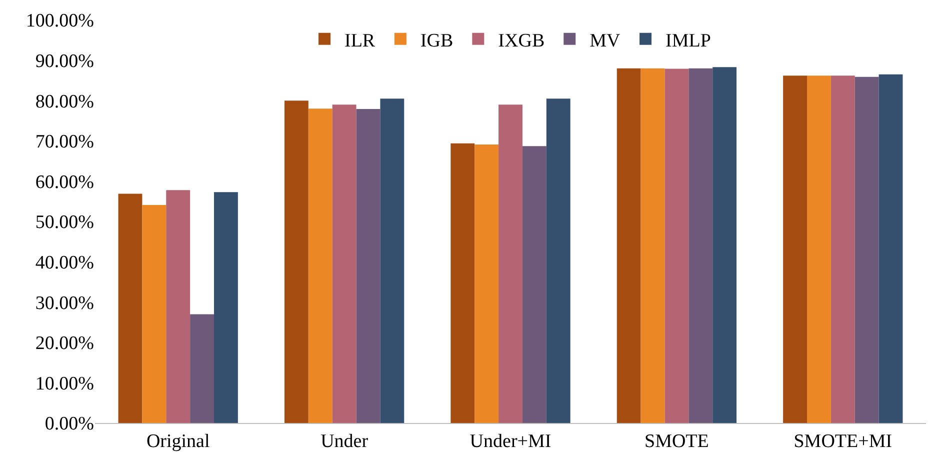 The width and height of the screenshot is (941, 463). Describe the element at coordinates (60, 21) in the screenshot. I see `y-tick-label: 100.00%` at that location.